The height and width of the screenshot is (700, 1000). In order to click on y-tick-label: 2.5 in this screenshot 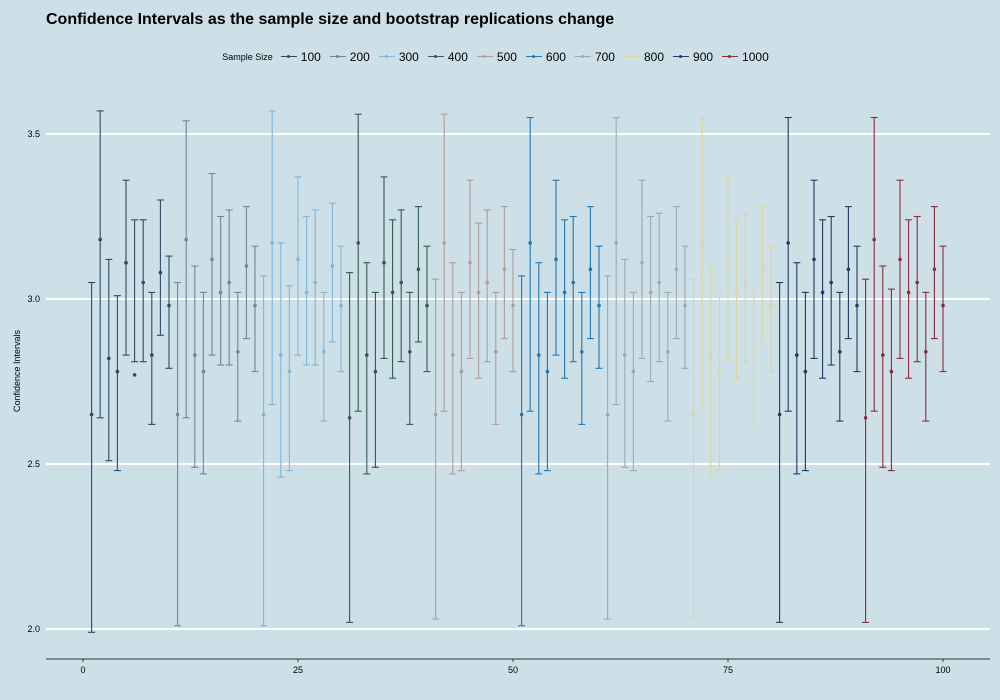, I will do `click(33, 464)`.